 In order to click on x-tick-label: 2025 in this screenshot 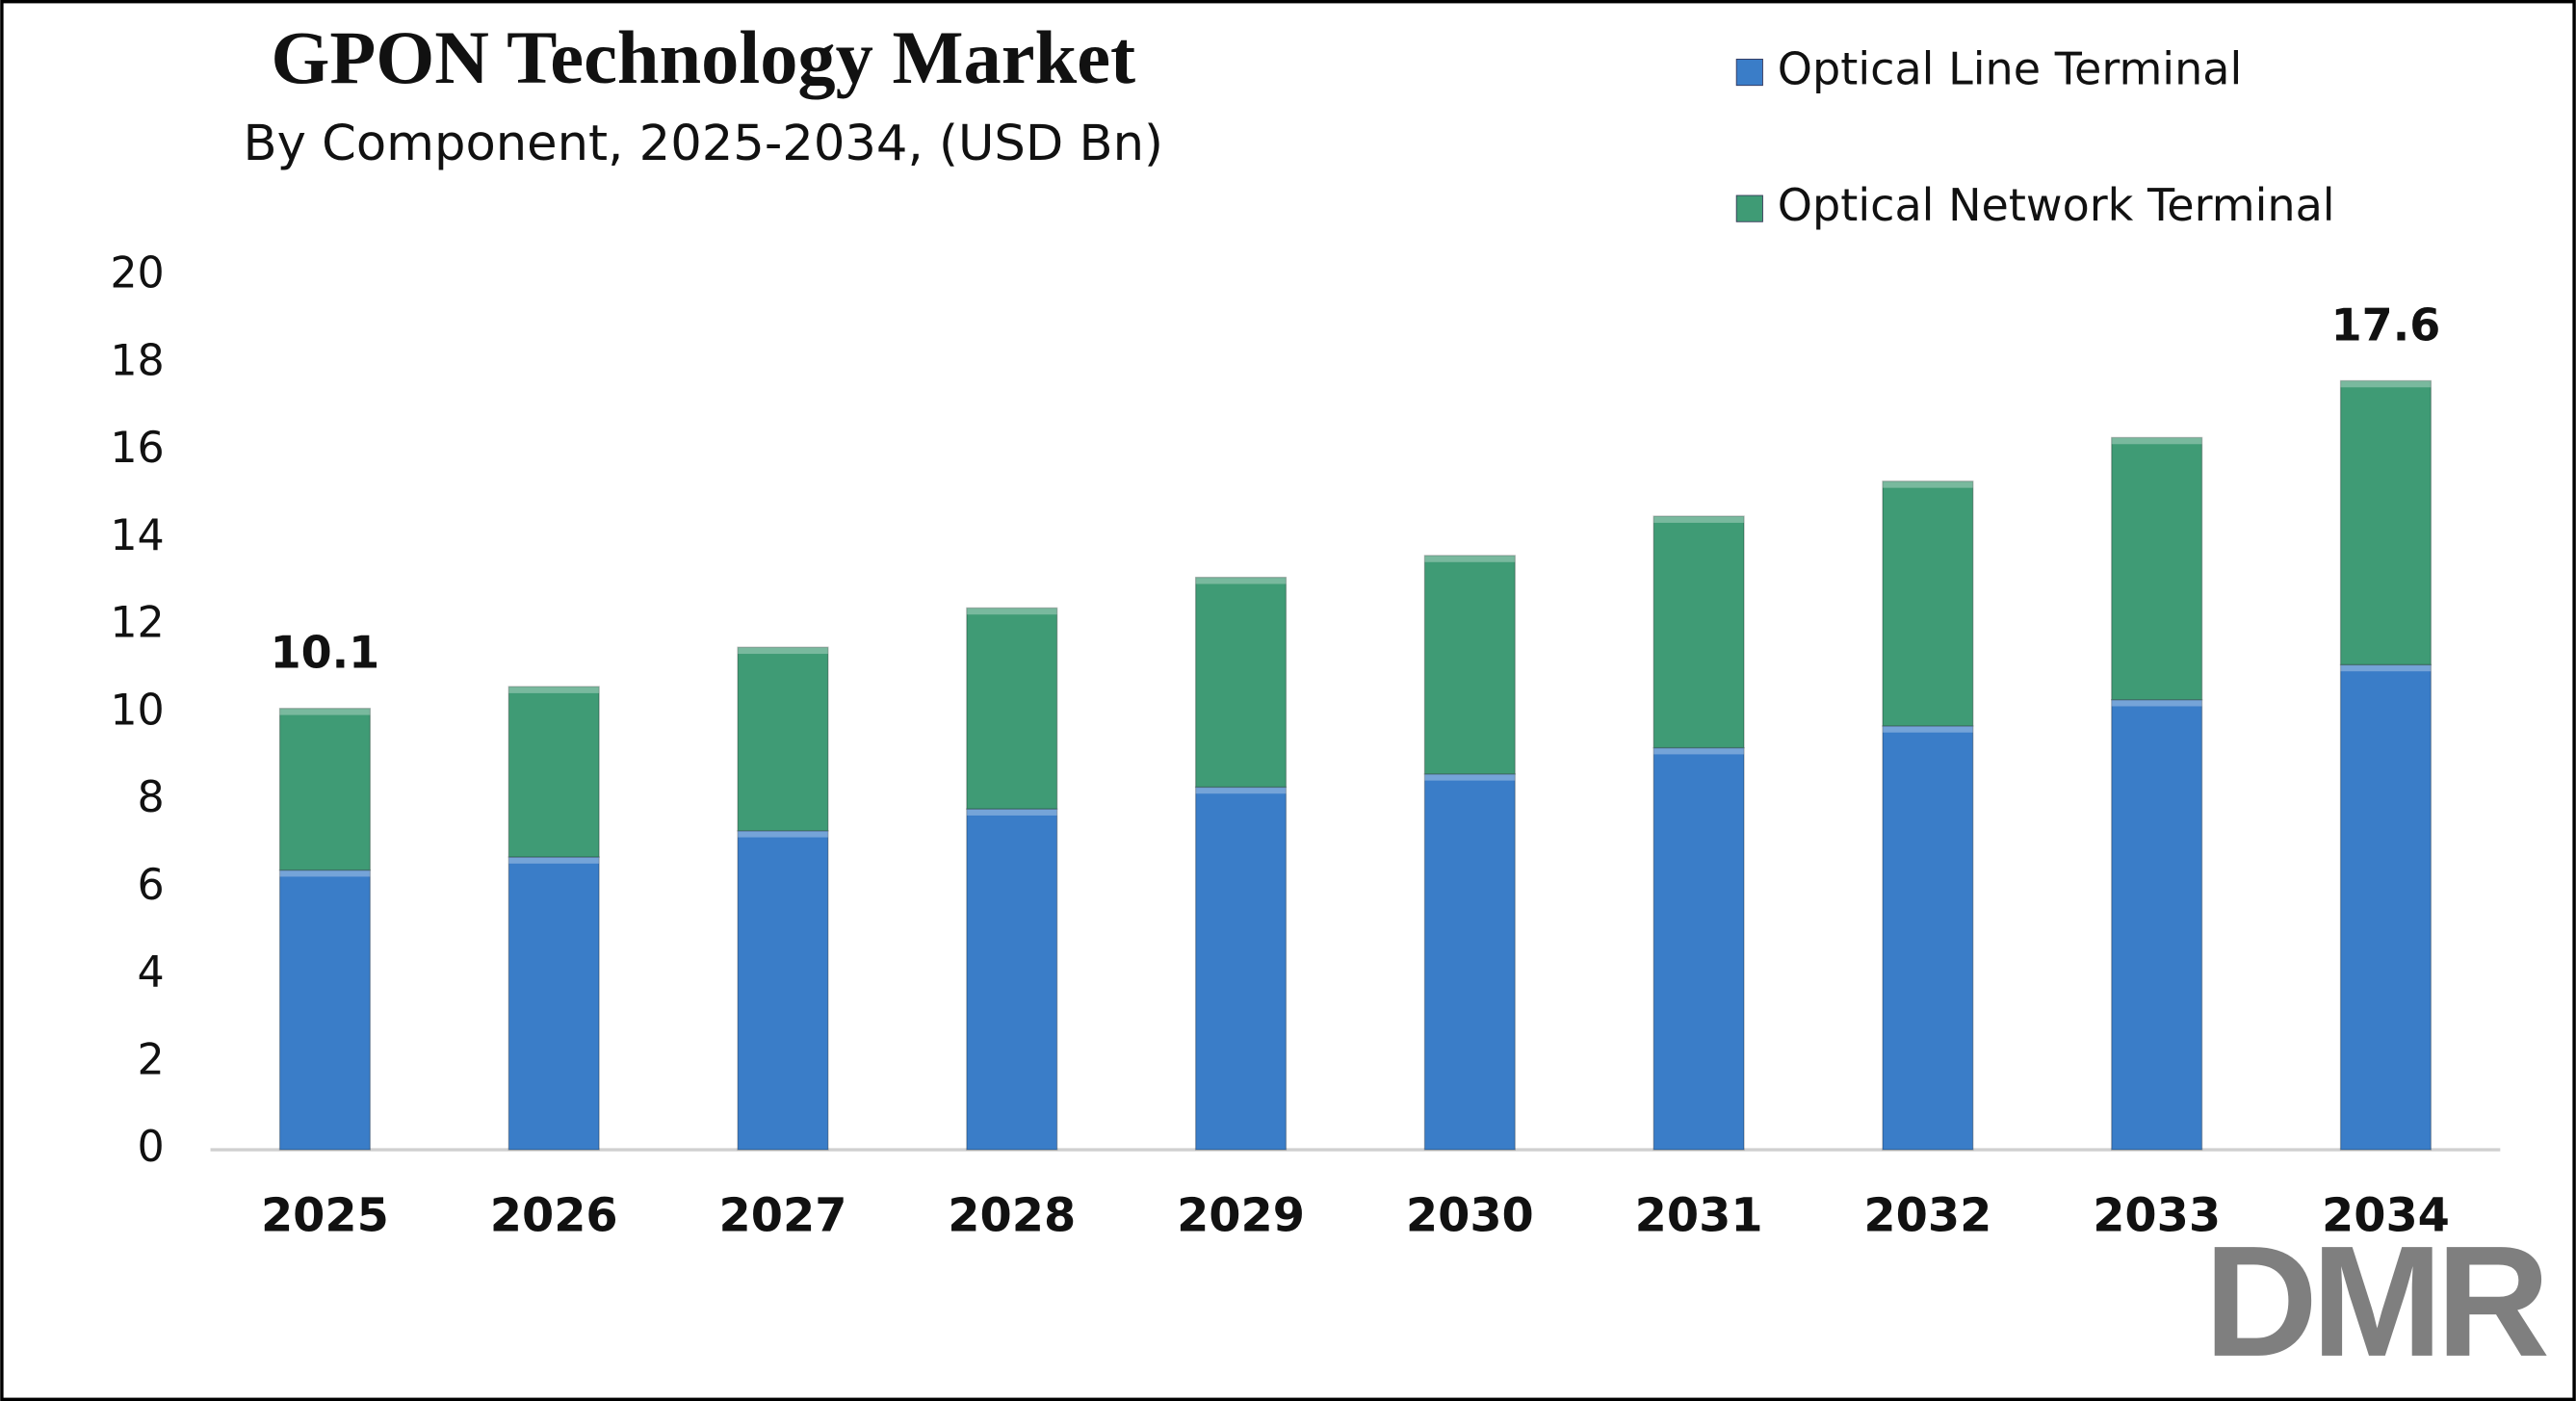, I will do `click(325, 1216)`.